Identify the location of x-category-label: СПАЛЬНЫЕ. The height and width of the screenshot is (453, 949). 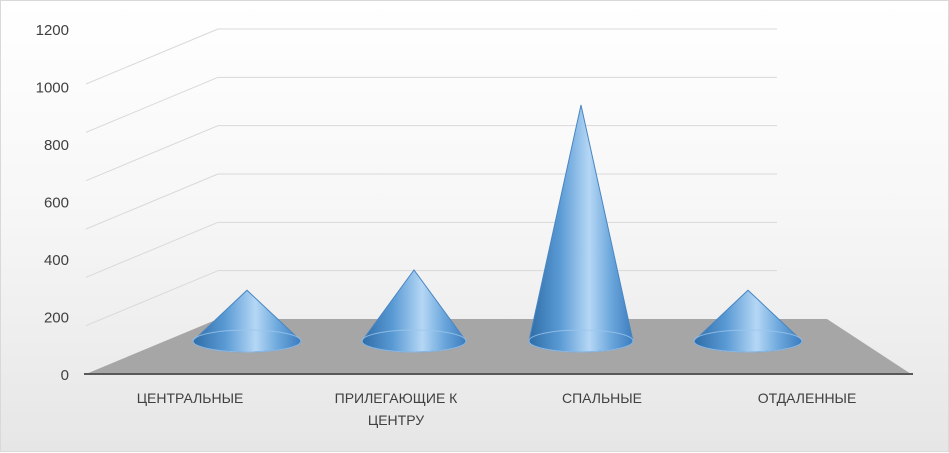
(602, 398).